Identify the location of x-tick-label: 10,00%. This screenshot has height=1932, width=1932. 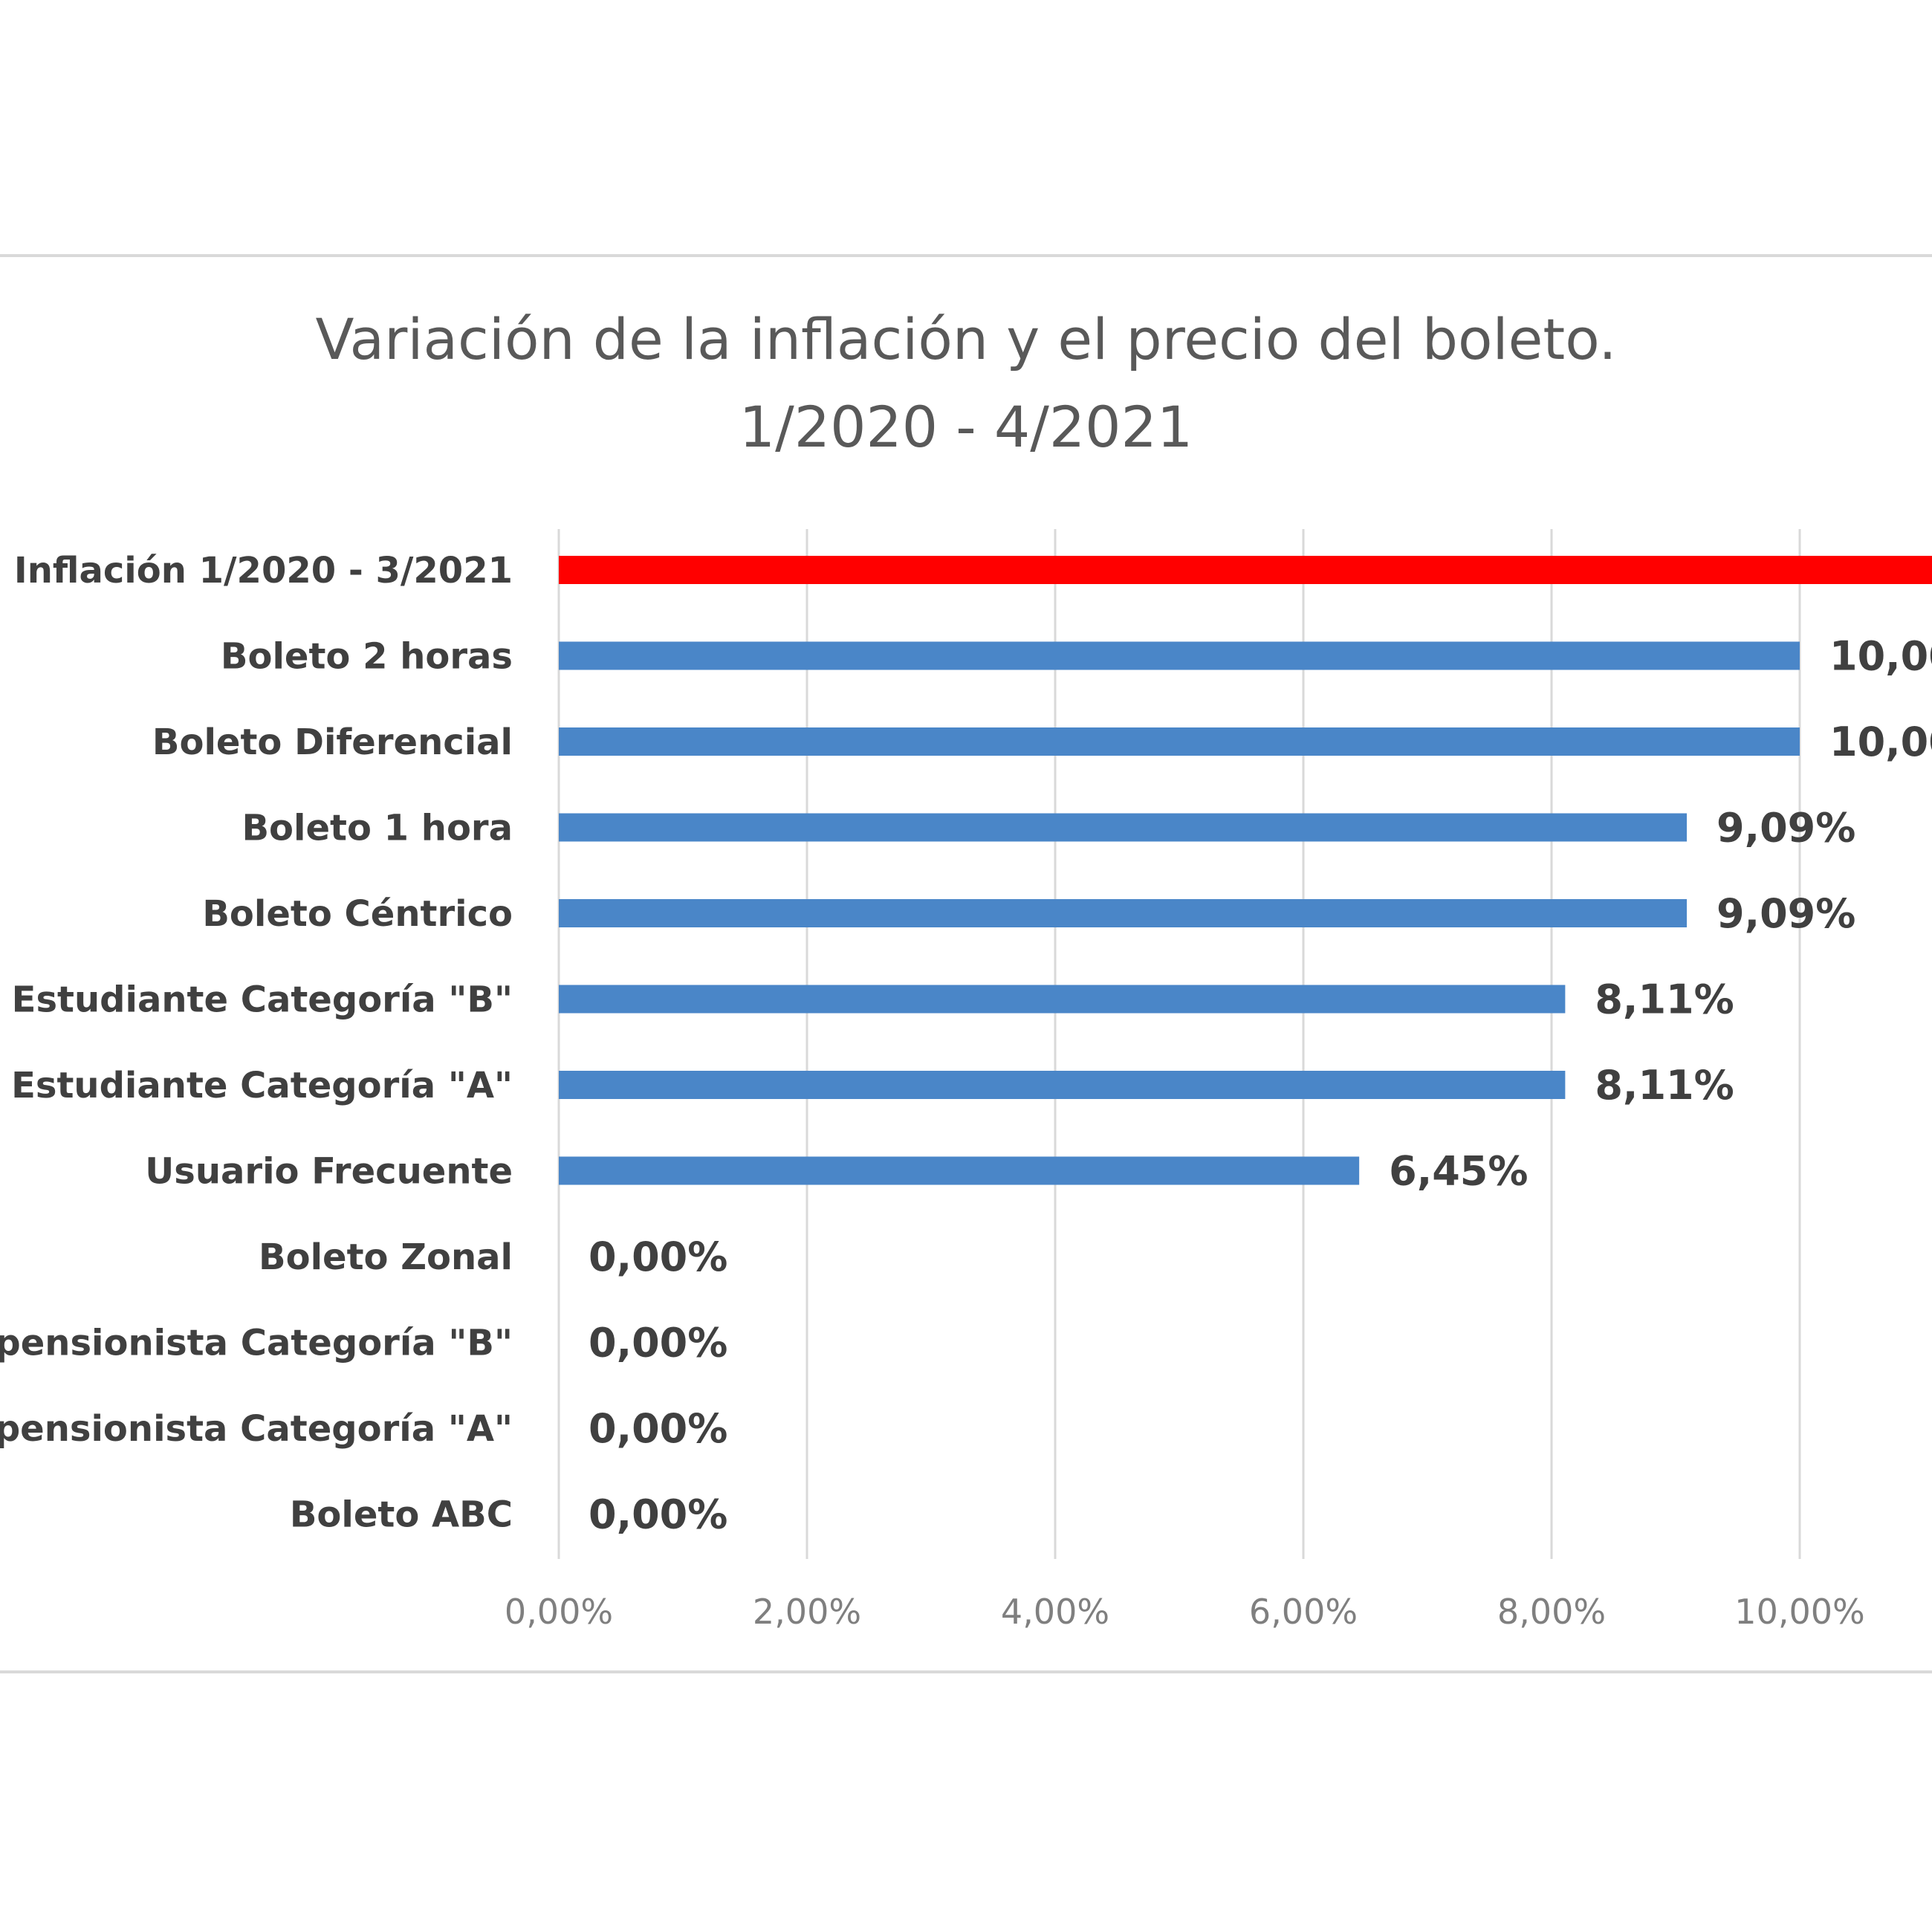
(1799, 1612).